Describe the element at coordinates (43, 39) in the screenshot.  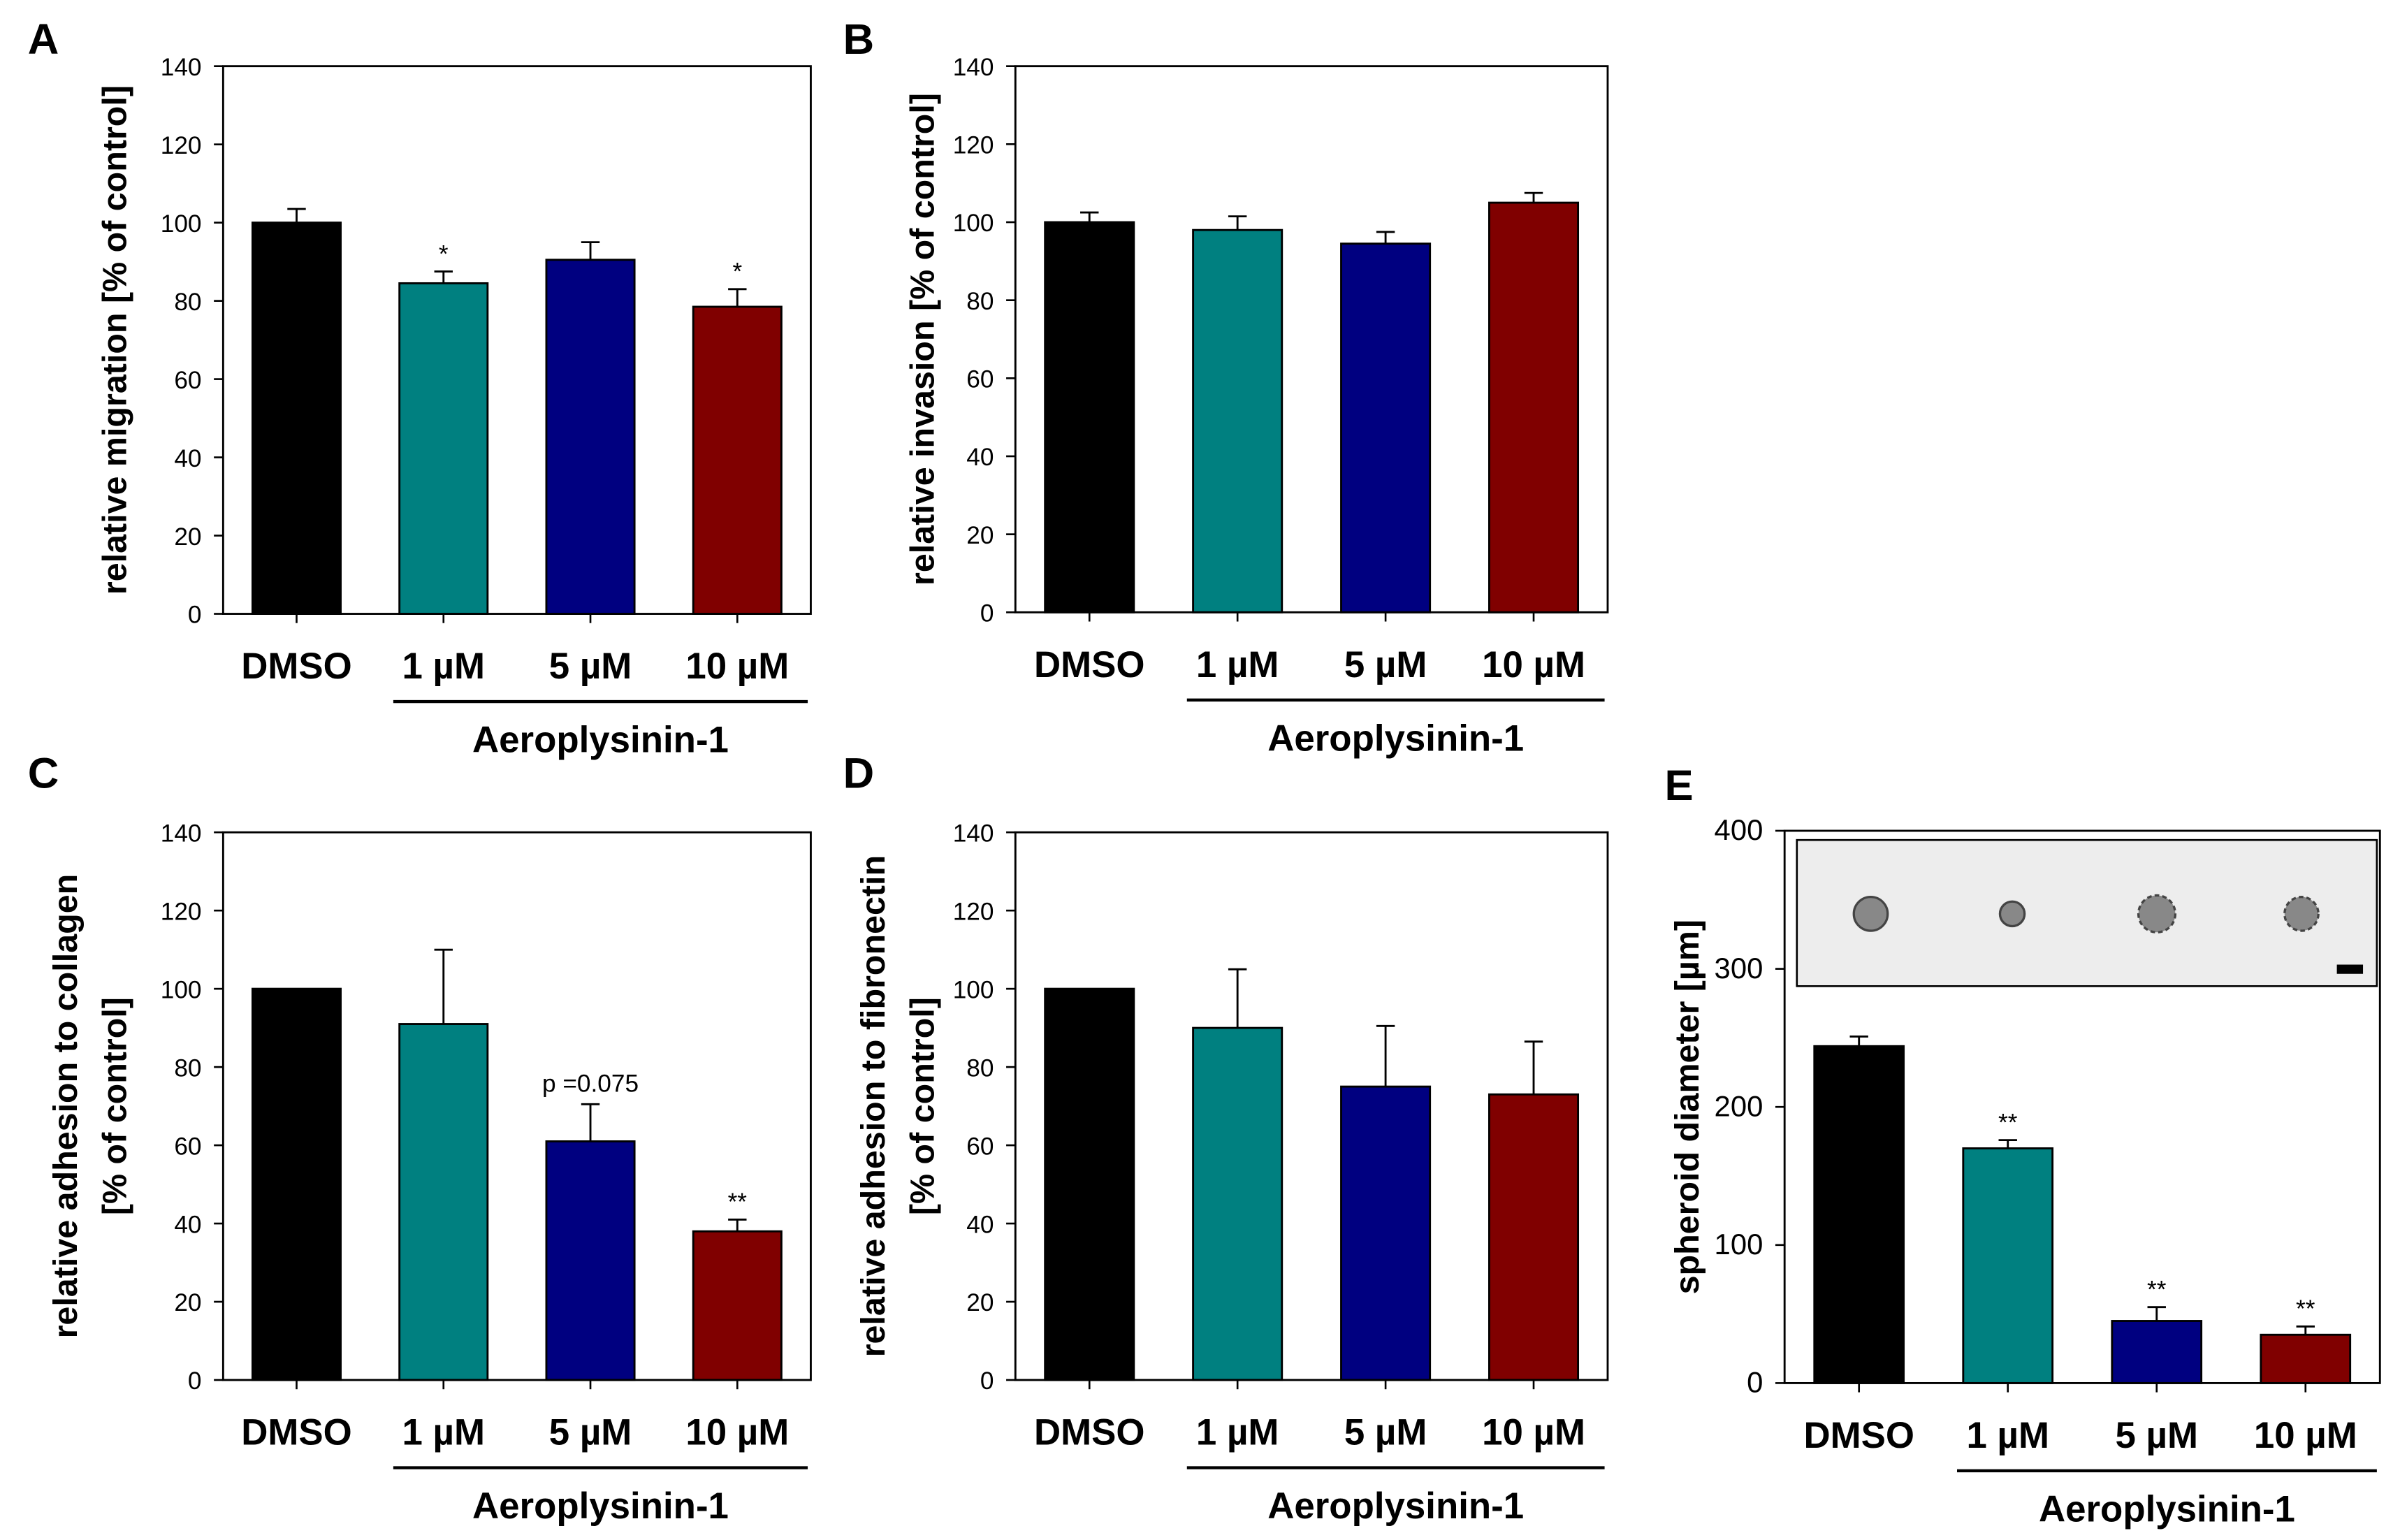
I see `panel-letter: A` at that location.